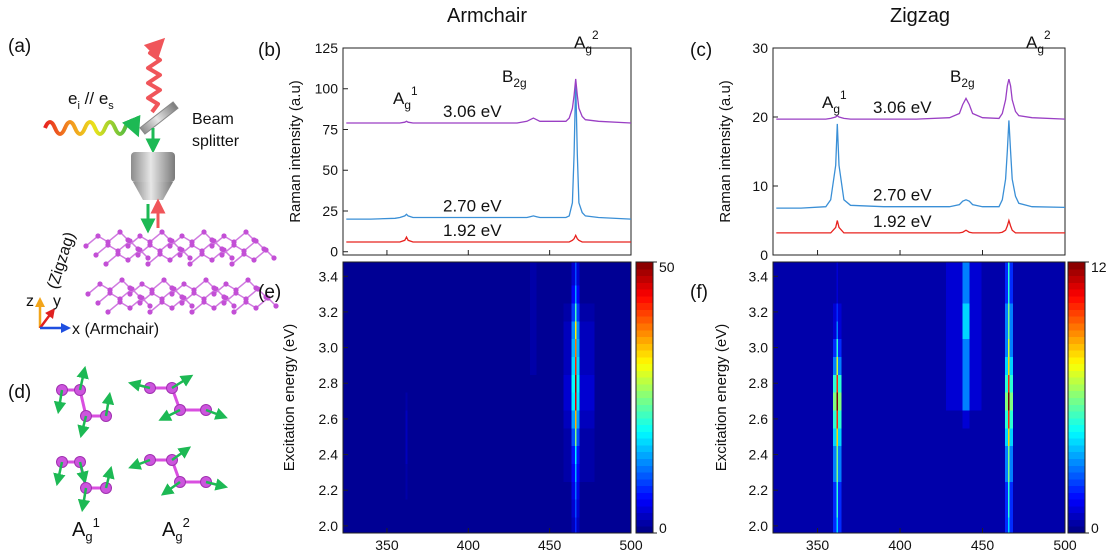 This screenshot has height=558, width=1110. I want to click on y-tick-label: 2.6, so click(329, 419).